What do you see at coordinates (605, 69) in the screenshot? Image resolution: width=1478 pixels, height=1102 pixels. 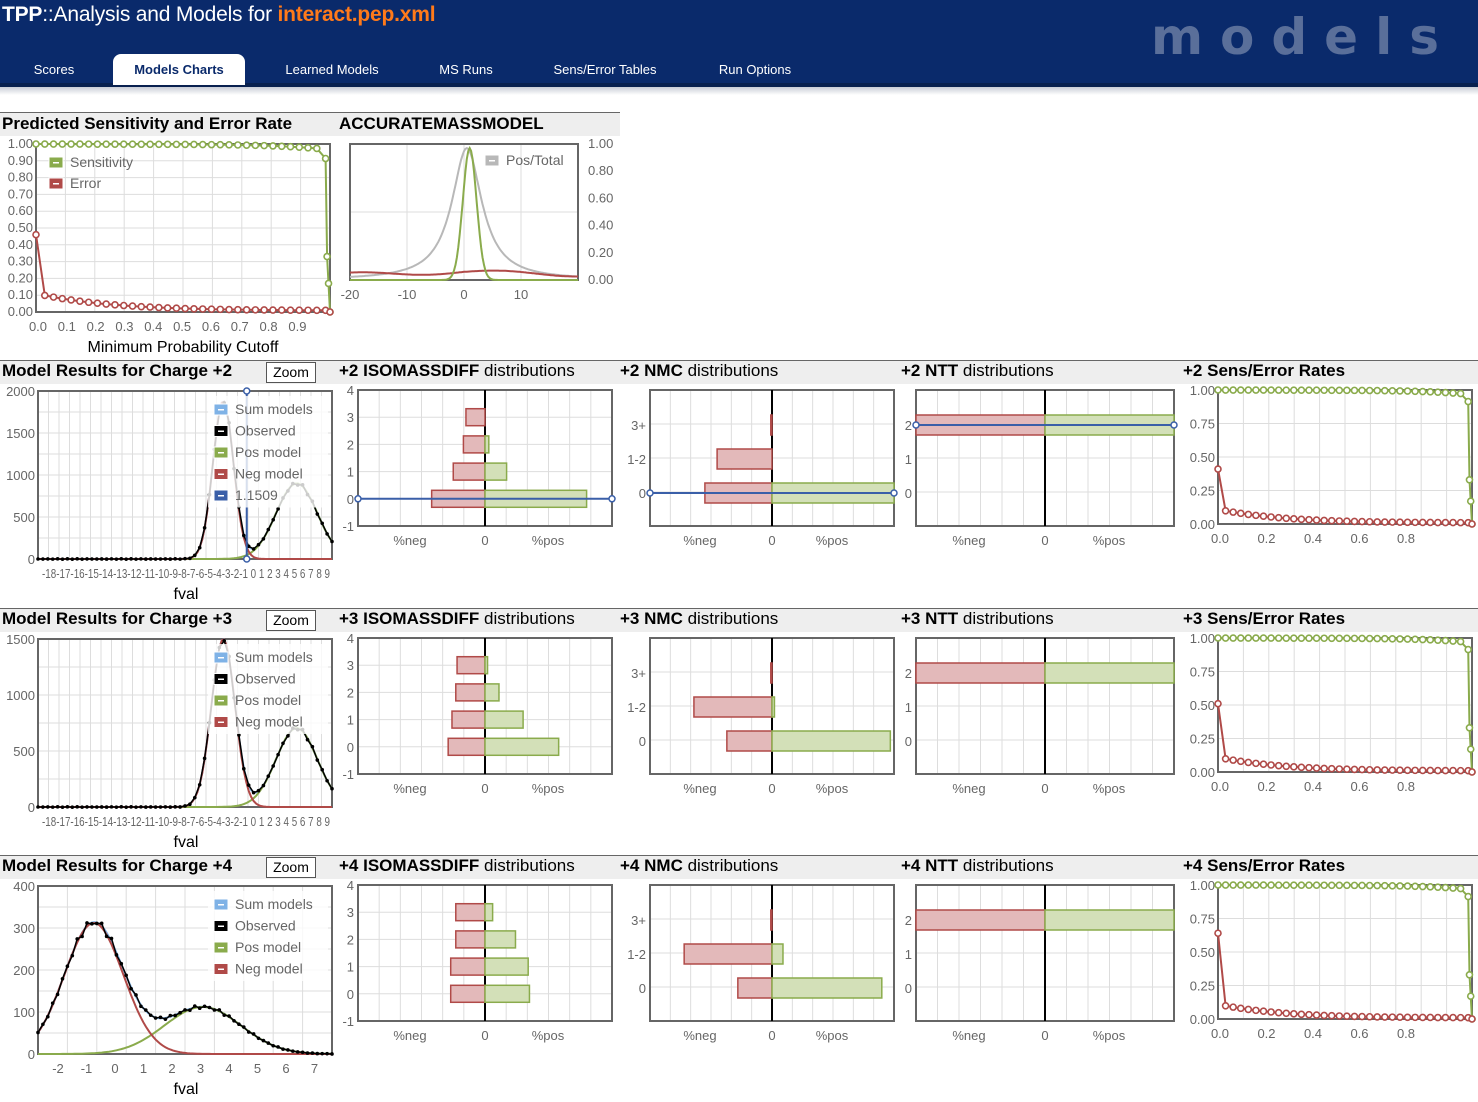 I see `tab-sens-error-tables: Sens/Error Tables` at bounding box center [605, 69].